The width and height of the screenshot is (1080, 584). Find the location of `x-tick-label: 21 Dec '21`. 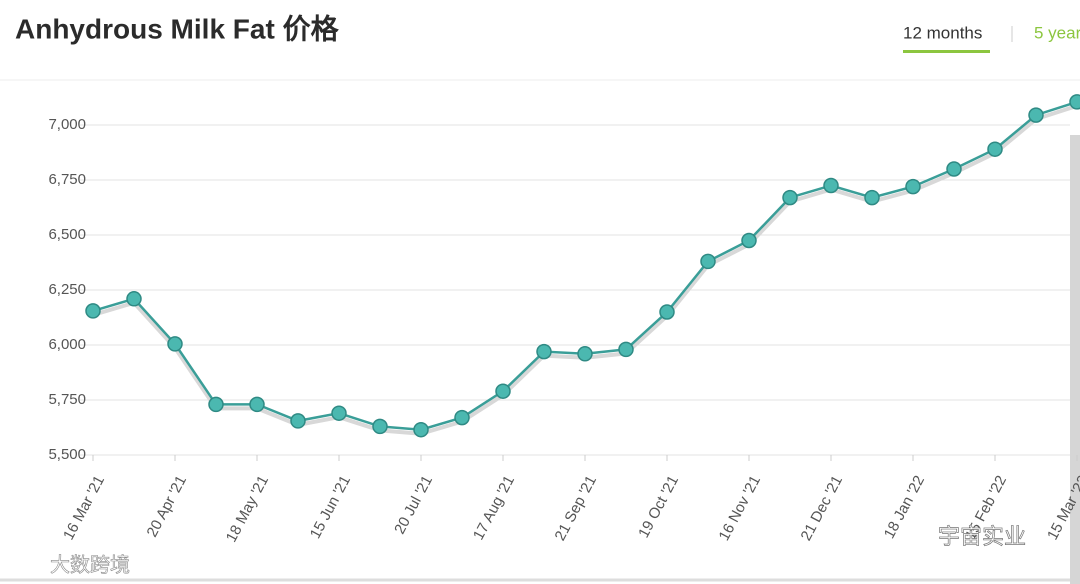

x-tick-label: 21 Dec '21 is located at coordinates (822, 508).